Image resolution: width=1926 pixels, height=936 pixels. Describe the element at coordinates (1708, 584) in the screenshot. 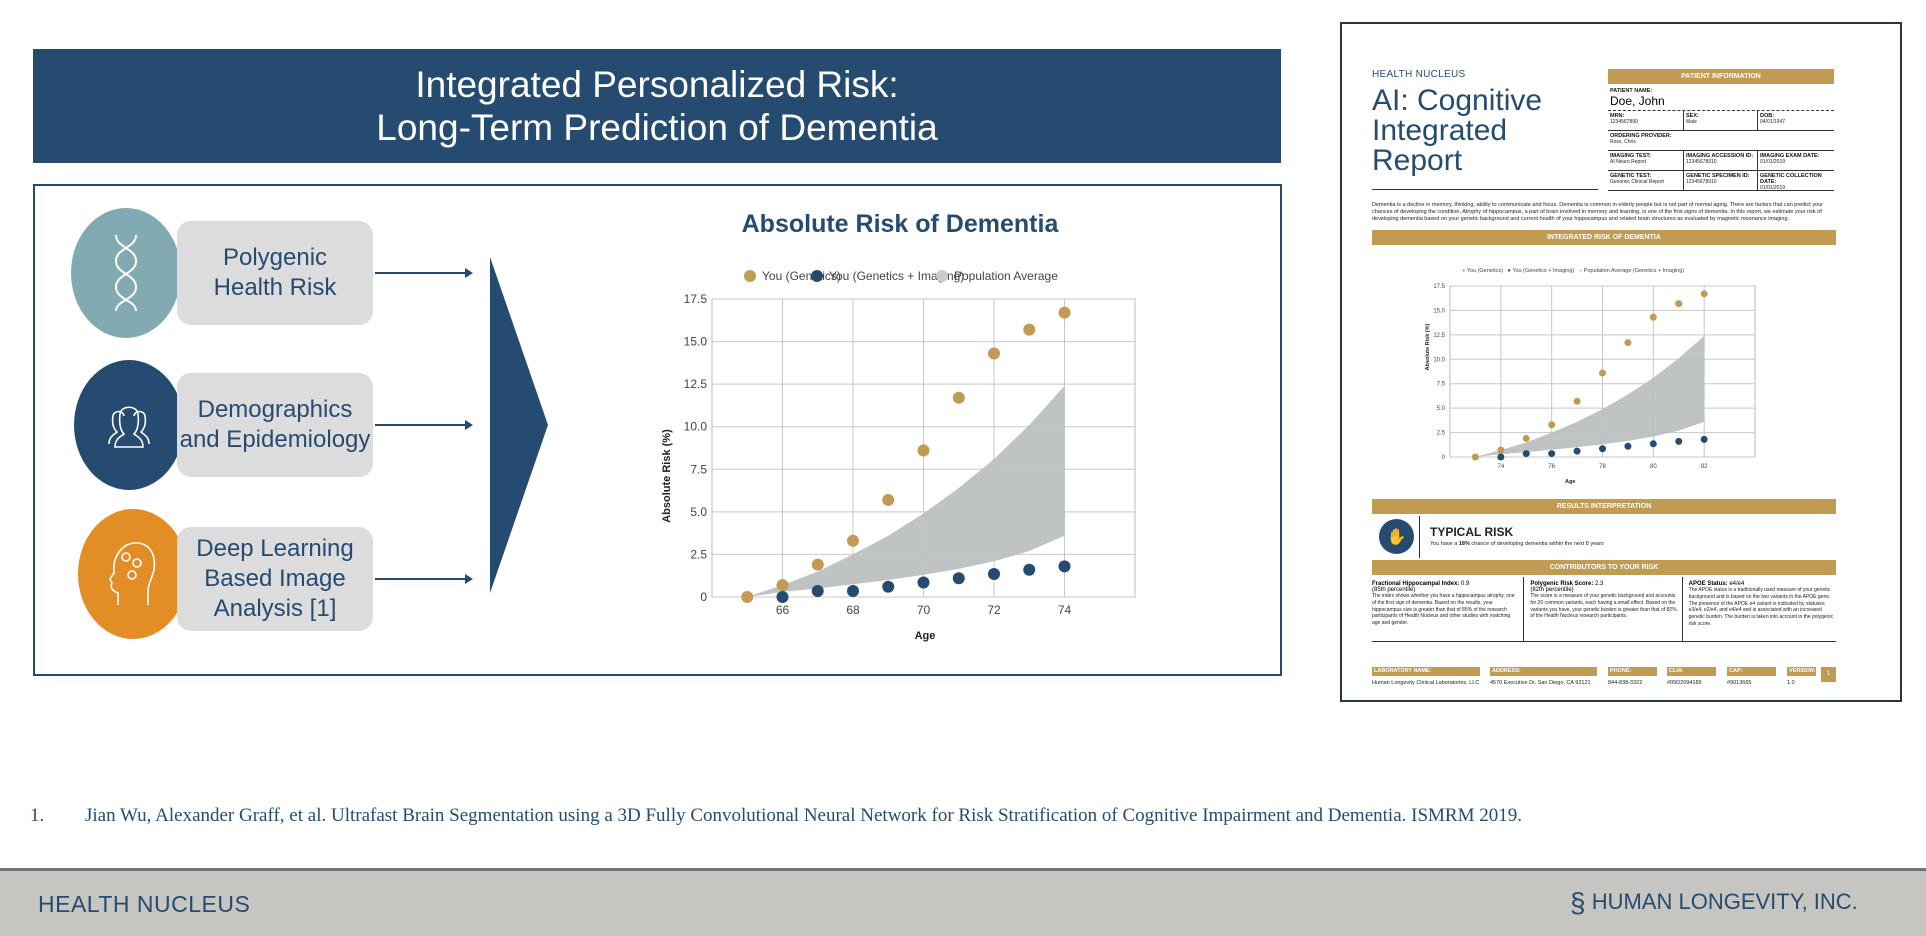

I see `contributor-title: APOE Status:` at that location.